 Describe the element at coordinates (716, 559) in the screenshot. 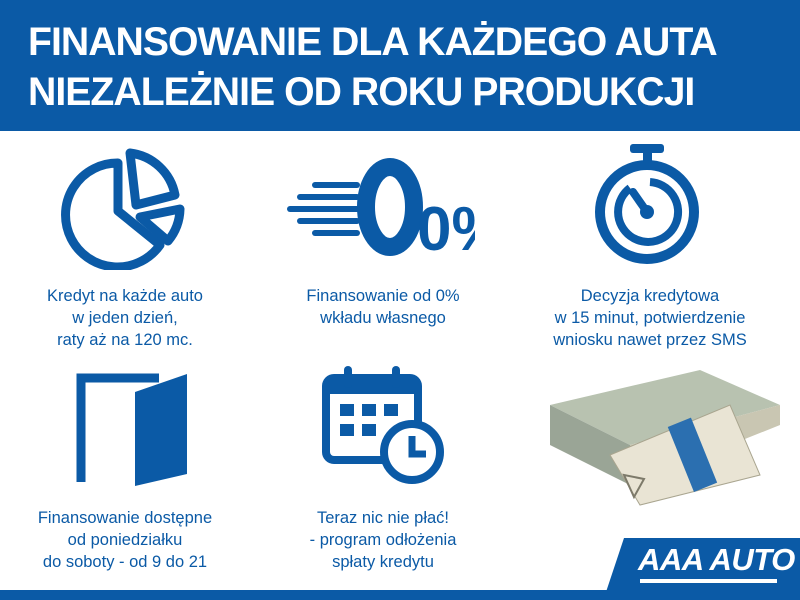

I see `aaa-auto-logo: AAA AUTO` at that location.